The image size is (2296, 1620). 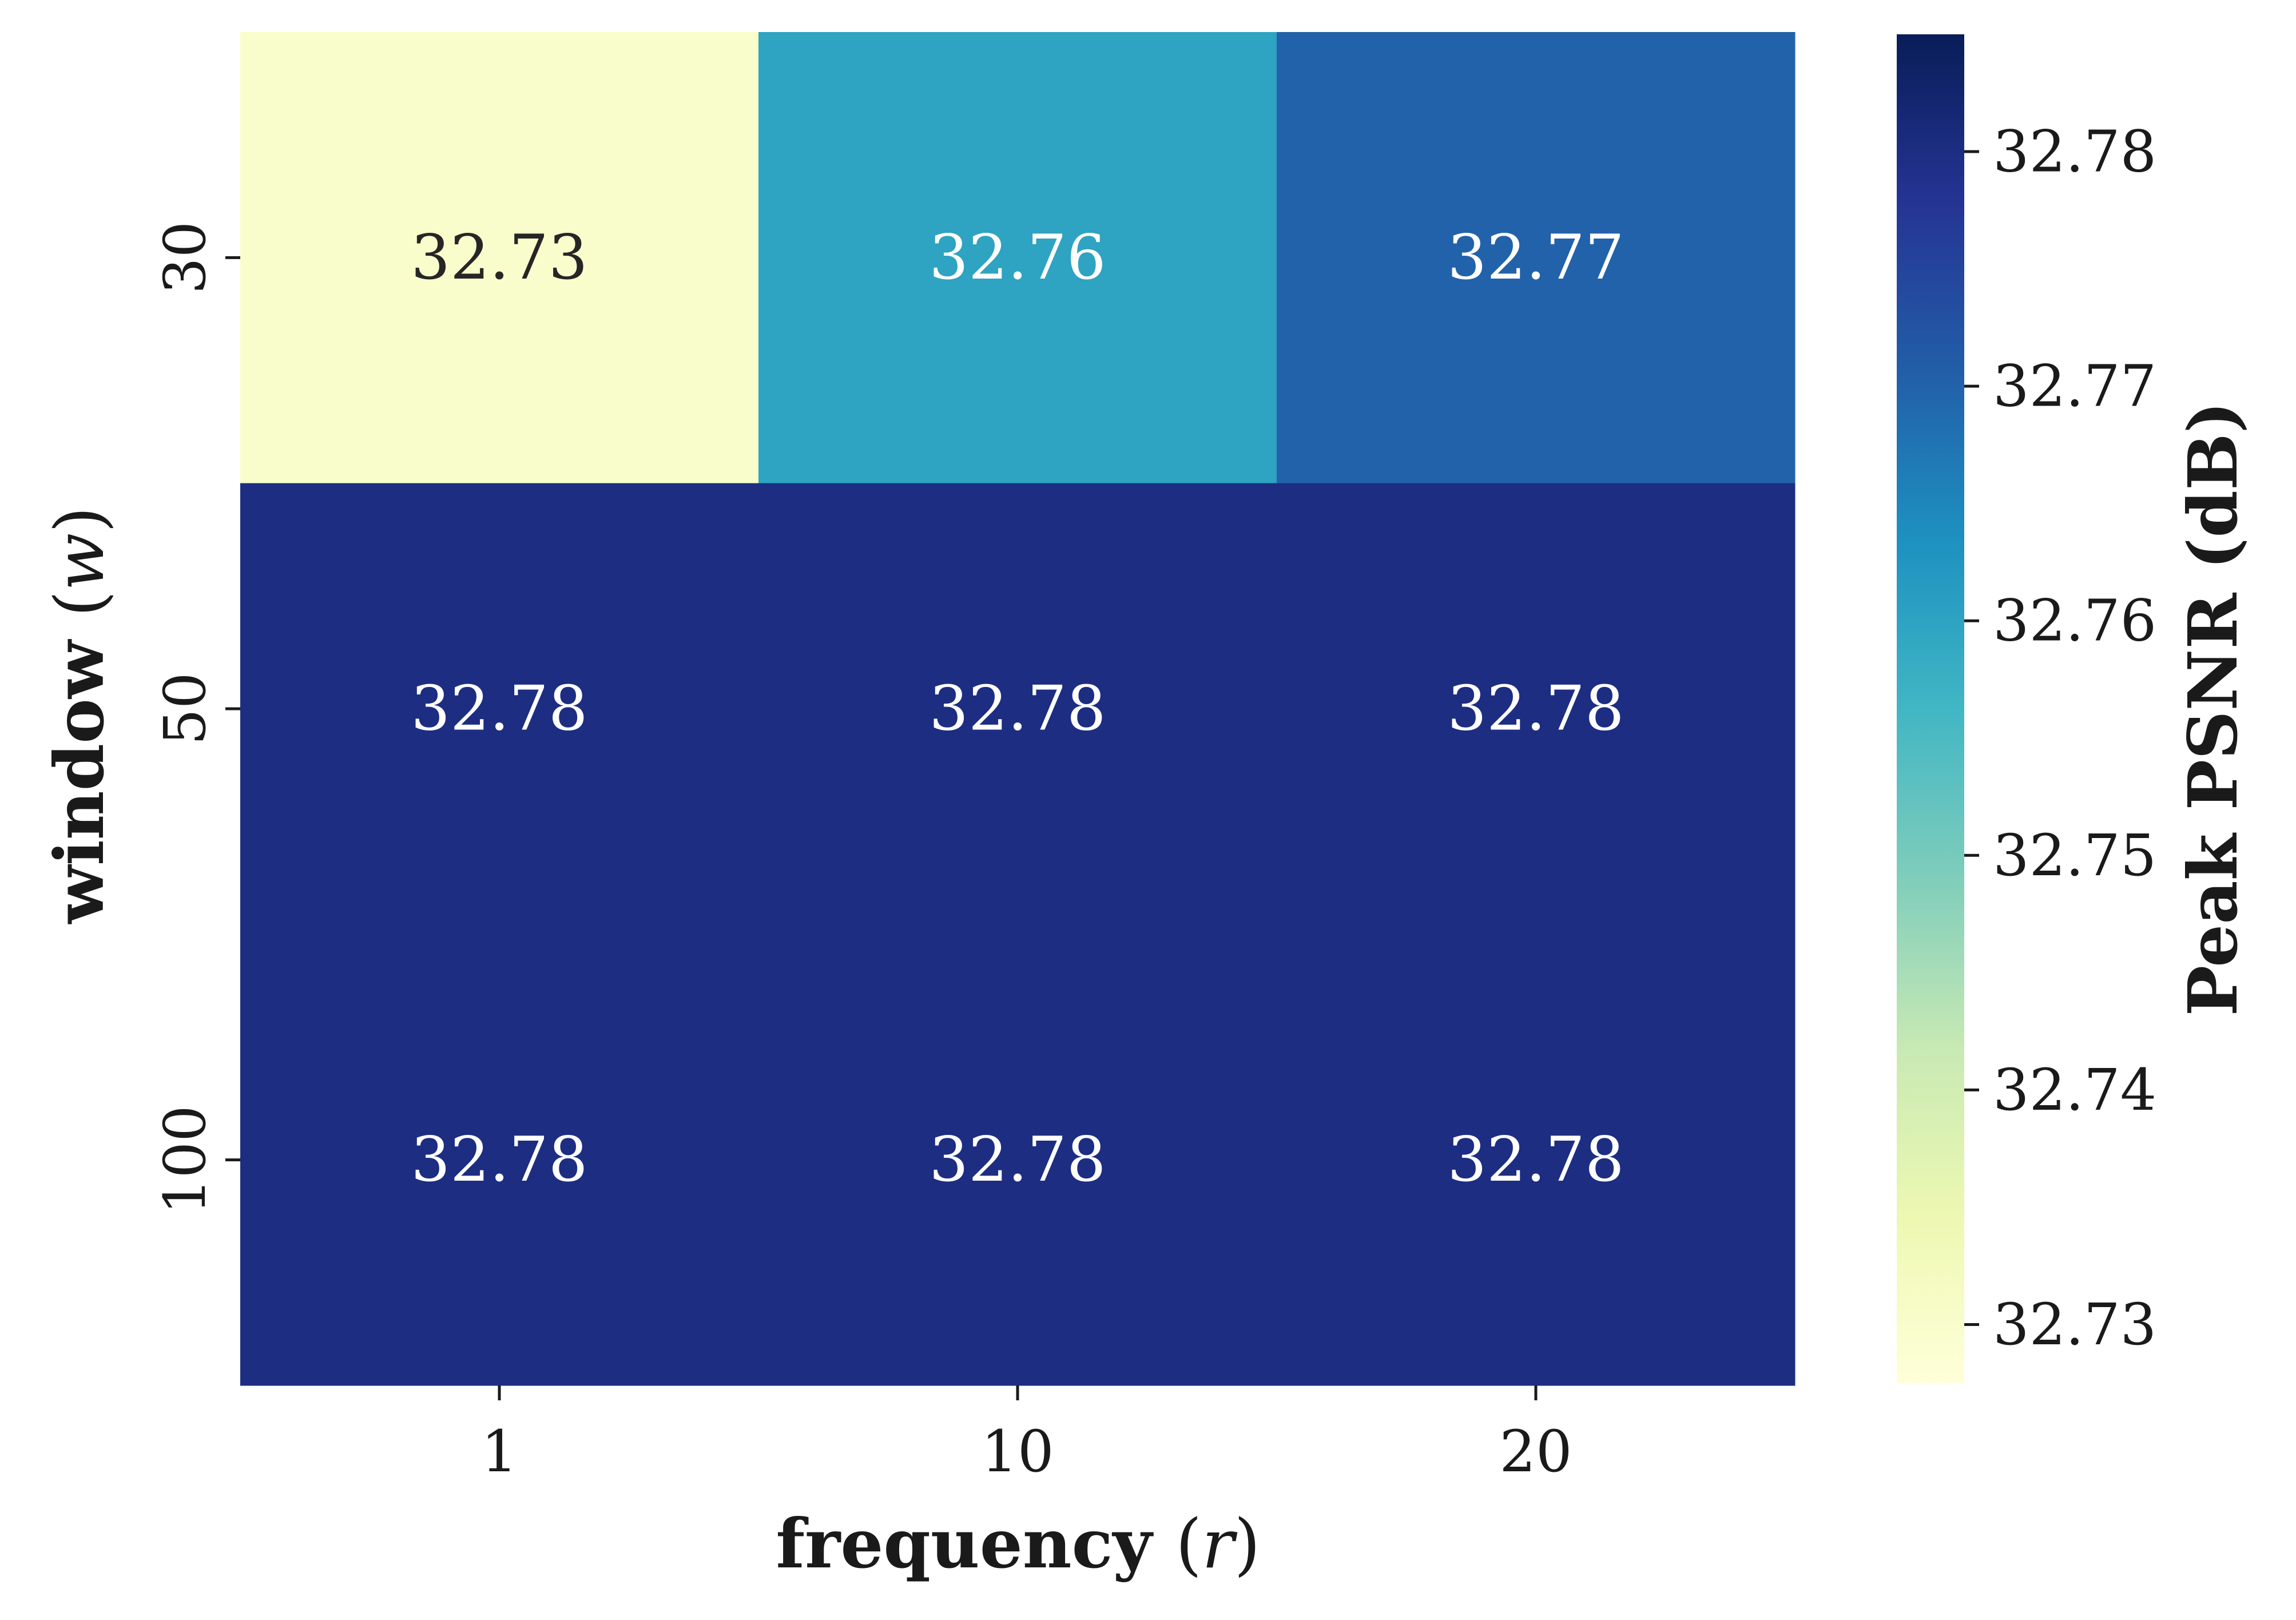 What do you see at coordinates (185, 708) in the screenshot?
I see `y-tick-label: 50` at bounding box center [185, 708].